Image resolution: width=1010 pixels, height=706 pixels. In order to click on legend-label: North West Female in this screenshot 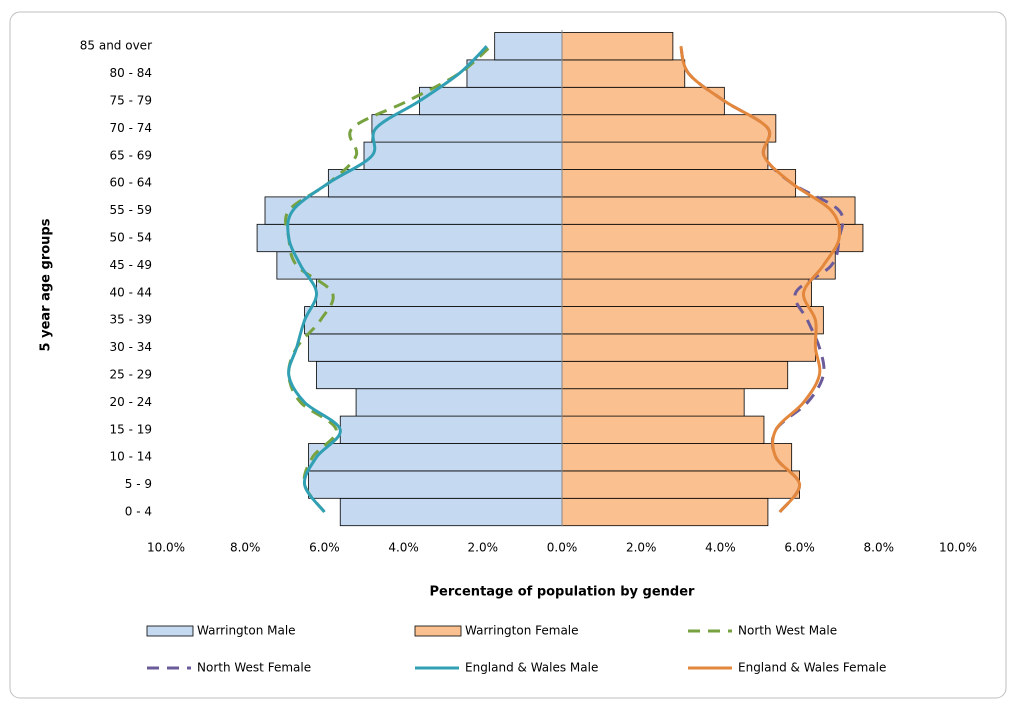, I will do `click(254, 668)`.